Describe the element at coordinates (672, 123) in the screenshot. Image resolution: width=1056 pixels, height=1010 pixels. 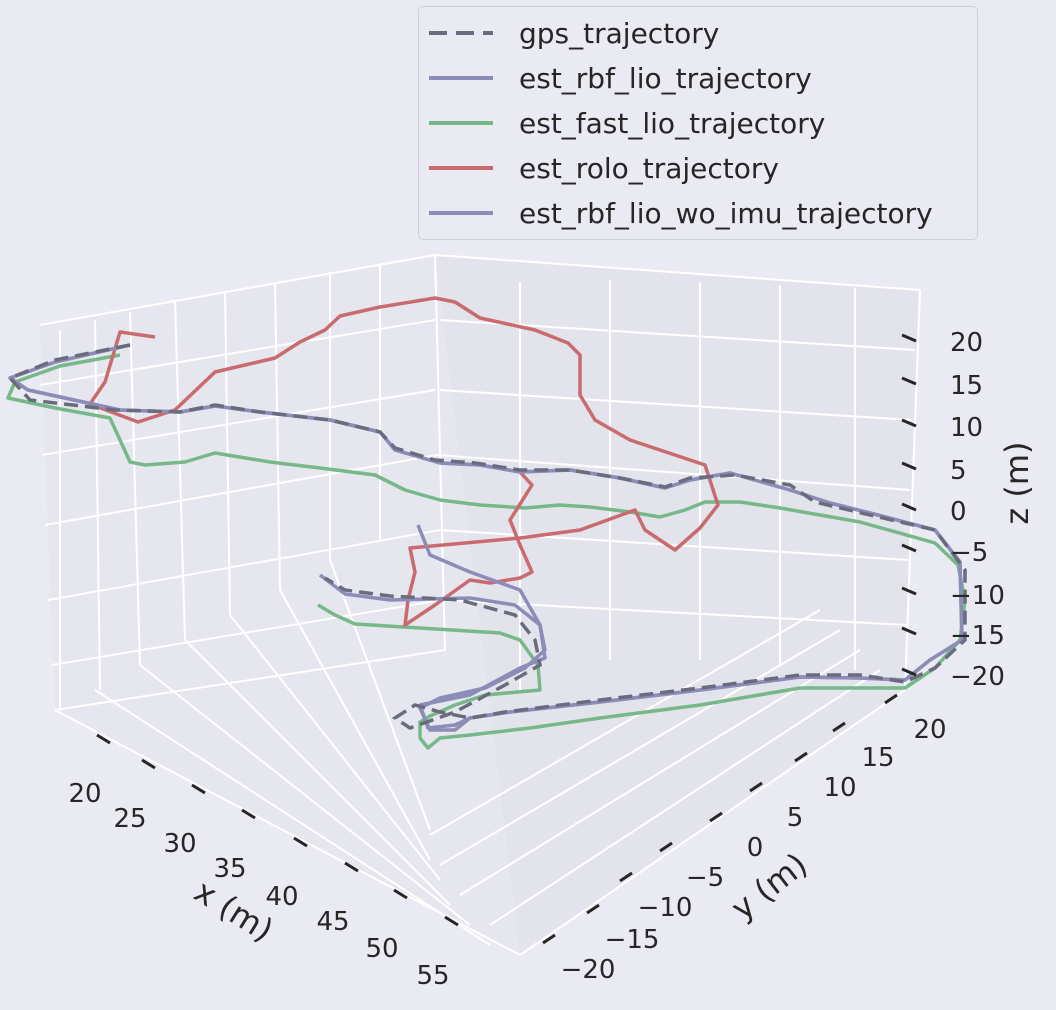
I see `legend-label: est_fast_lio_trajectory` at that location.